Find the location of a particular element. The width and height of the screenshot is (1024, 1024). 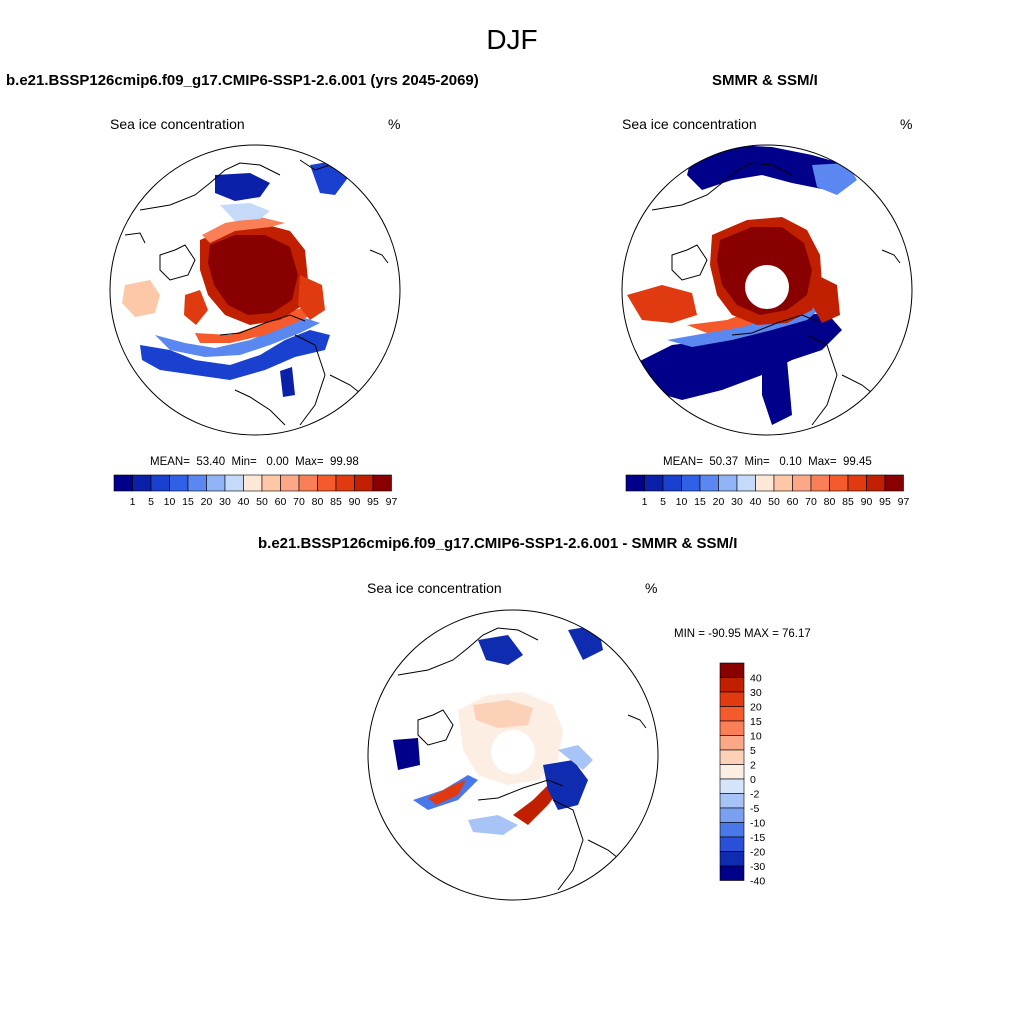

panel2-left-label: Sea ice concentration is located at coordinates (689, 124).